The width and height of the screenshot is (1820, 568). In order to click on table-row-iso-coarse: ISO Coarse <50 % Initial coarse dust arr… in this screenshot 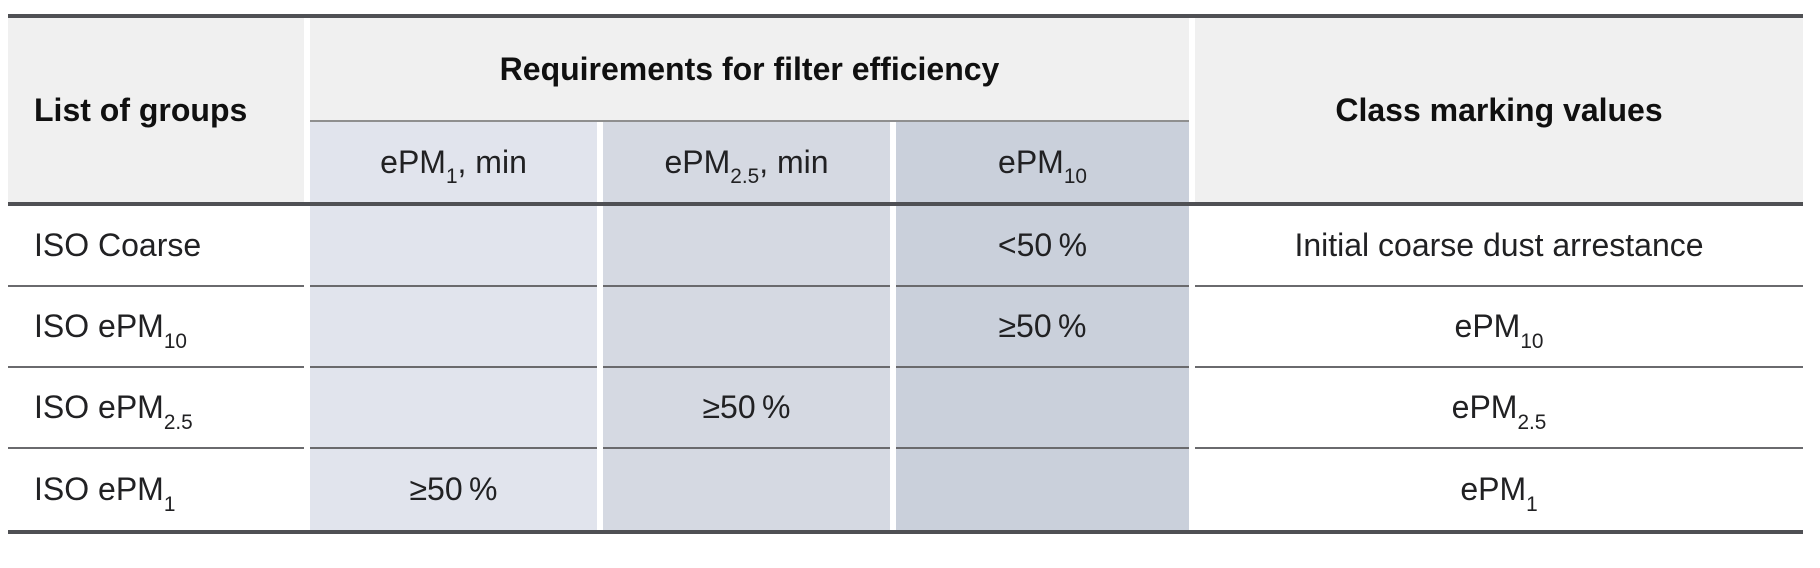, I will do `click(905, 246)`.